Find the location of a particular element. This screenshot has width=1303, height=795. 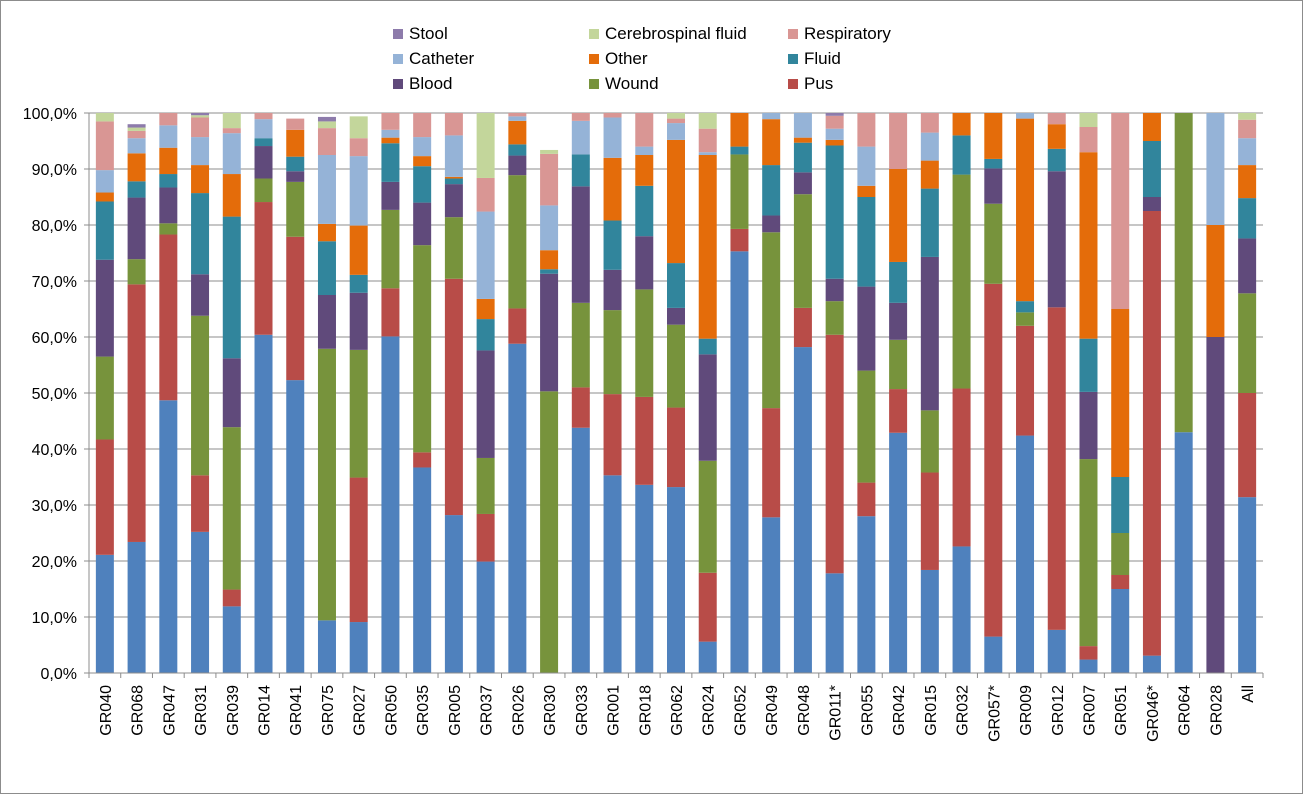

x-tick-label: GR046* is located at coordinates (1153, 713).